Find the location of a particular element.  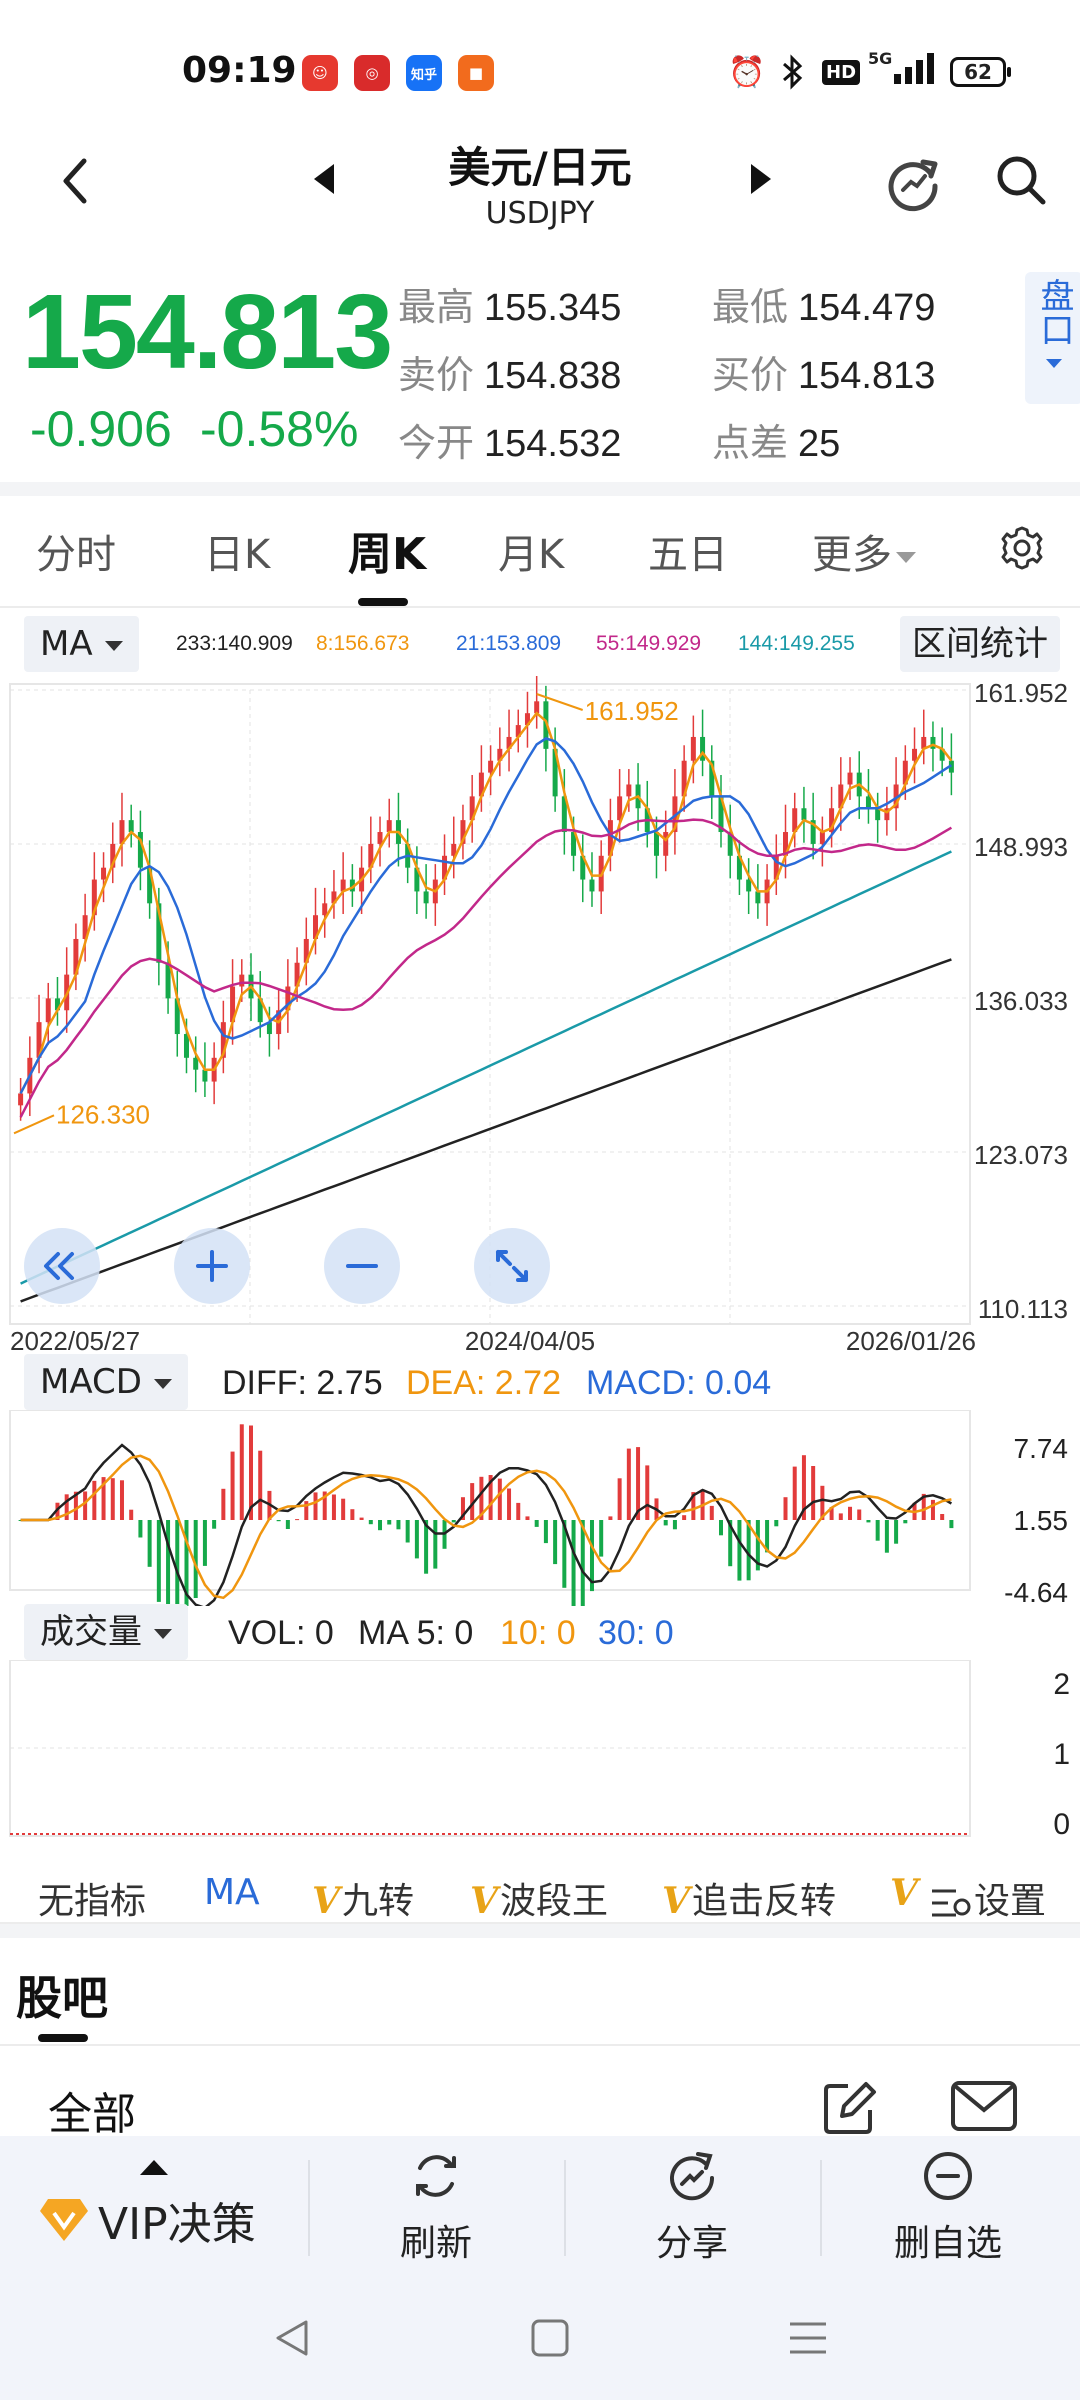

y-axis-label: 110.113 is located at coordinates (1023, 1309).